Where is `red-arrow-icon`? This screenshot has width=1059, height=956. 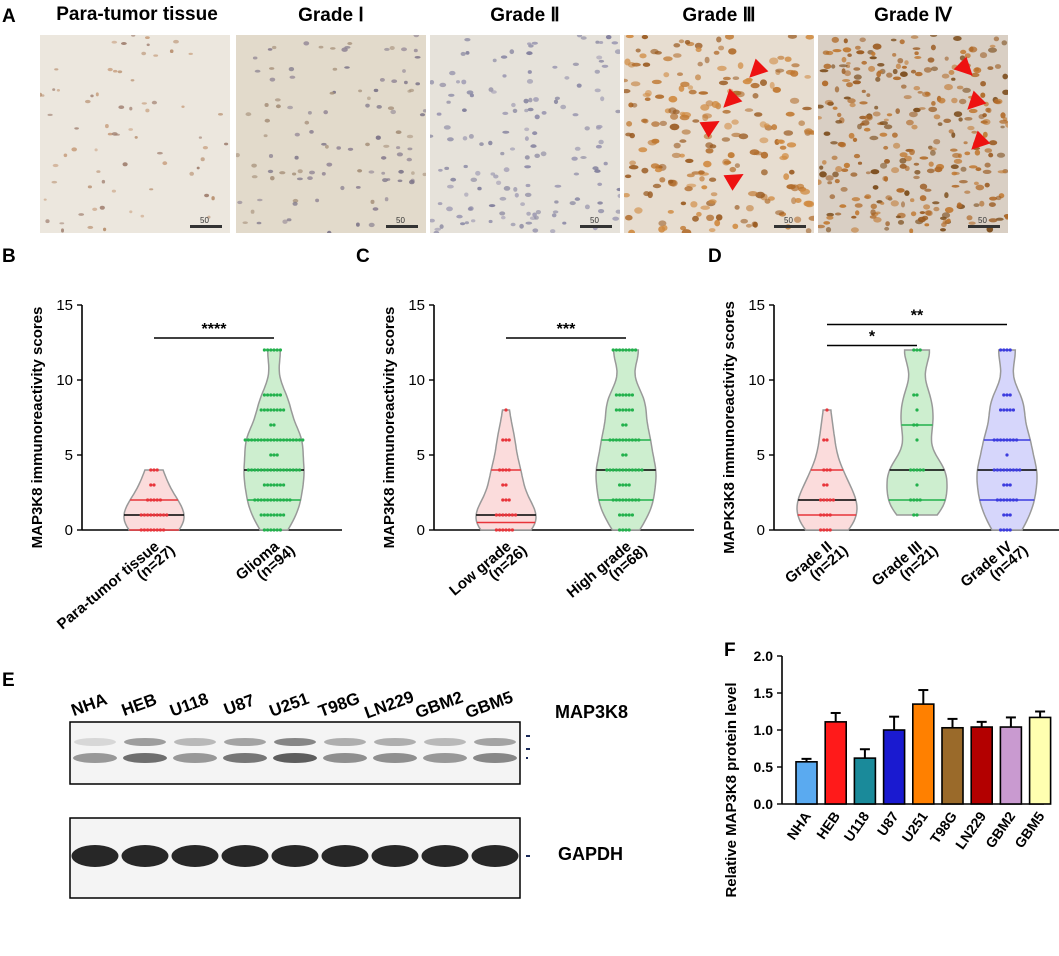 red-arrow-icon is located at coordinates (709, 129).